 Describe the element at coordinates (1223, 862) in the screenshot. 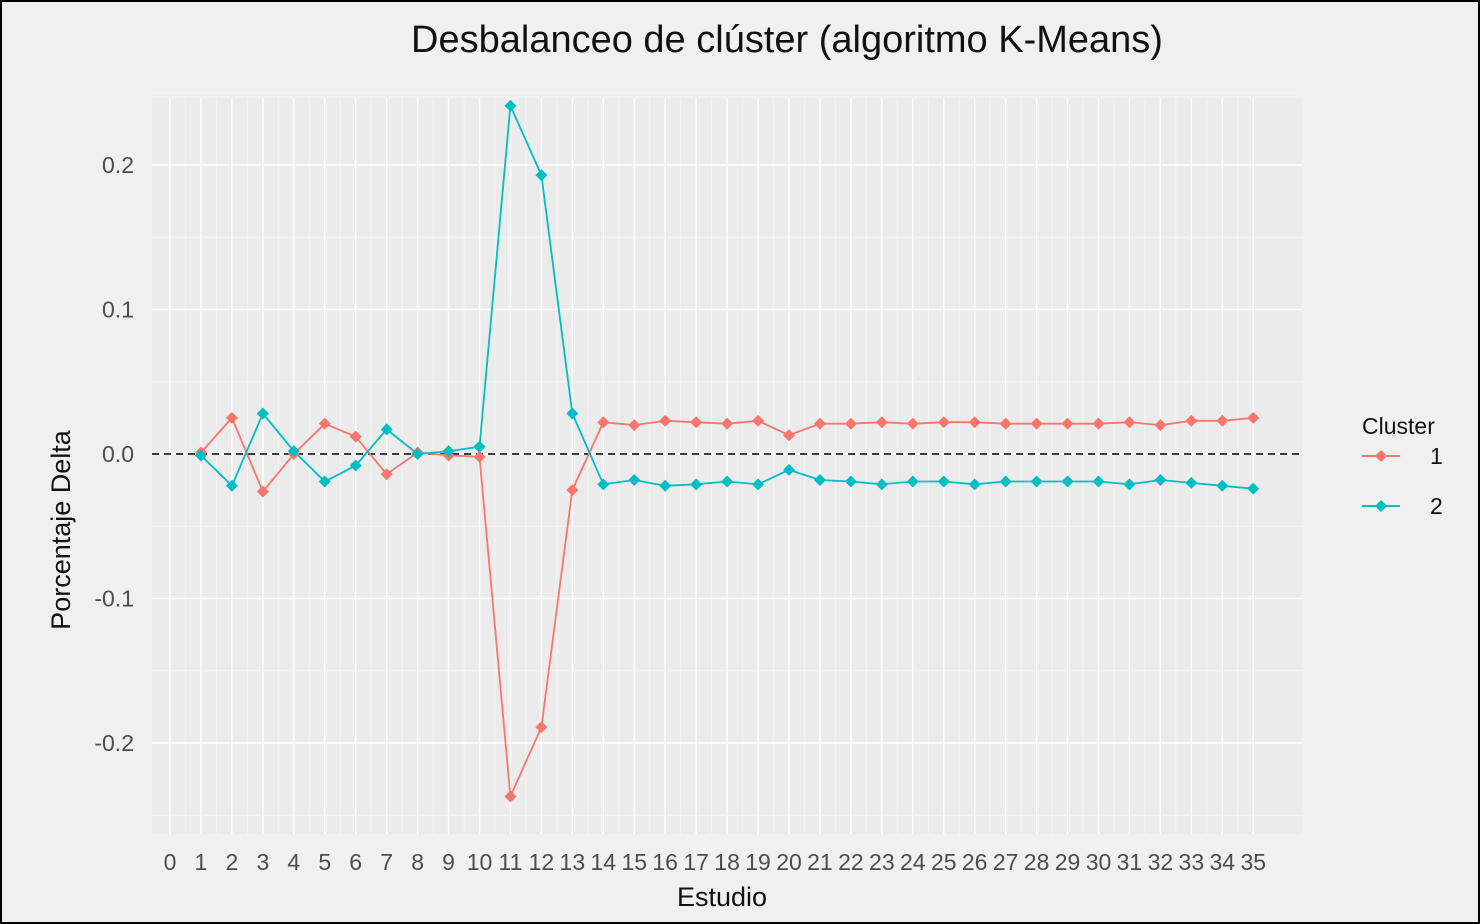

I see `x-tick-label: 34` at that location.